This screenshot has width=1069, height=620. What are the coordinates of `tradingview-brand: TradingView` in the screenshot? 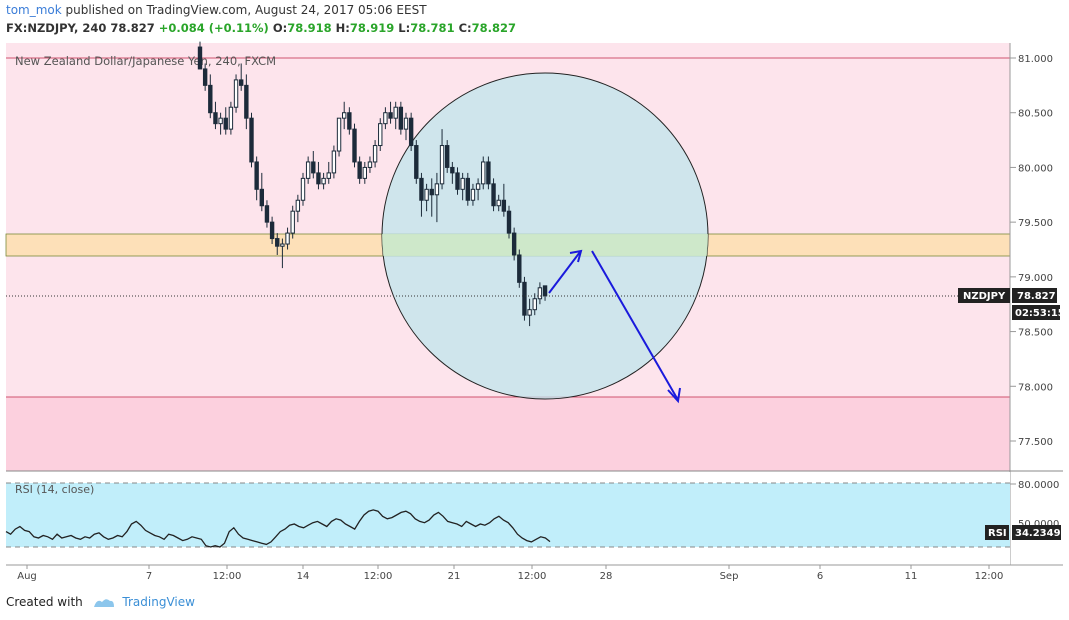 It's located at (158, 602).